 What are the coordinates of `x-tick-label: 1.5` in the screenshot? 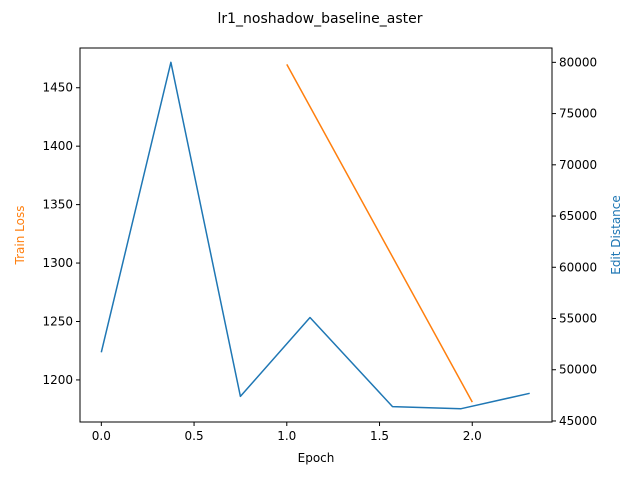 It's located at (379, 436).